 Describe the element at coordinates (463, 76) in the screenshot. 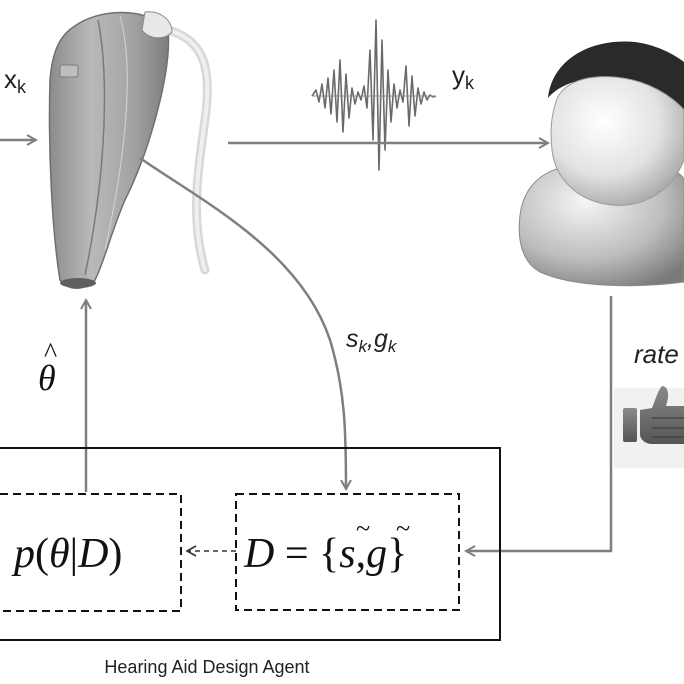

I see `output-label: yk` at that location.